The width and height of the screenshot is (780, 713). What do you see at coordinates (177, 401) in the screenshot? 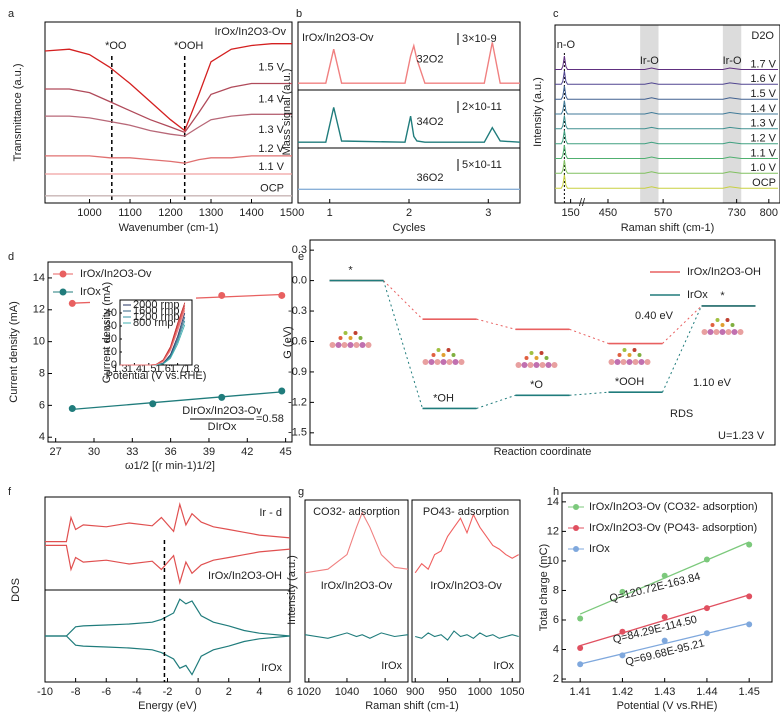
I see `fit-line` at bounding box center [177, 401].